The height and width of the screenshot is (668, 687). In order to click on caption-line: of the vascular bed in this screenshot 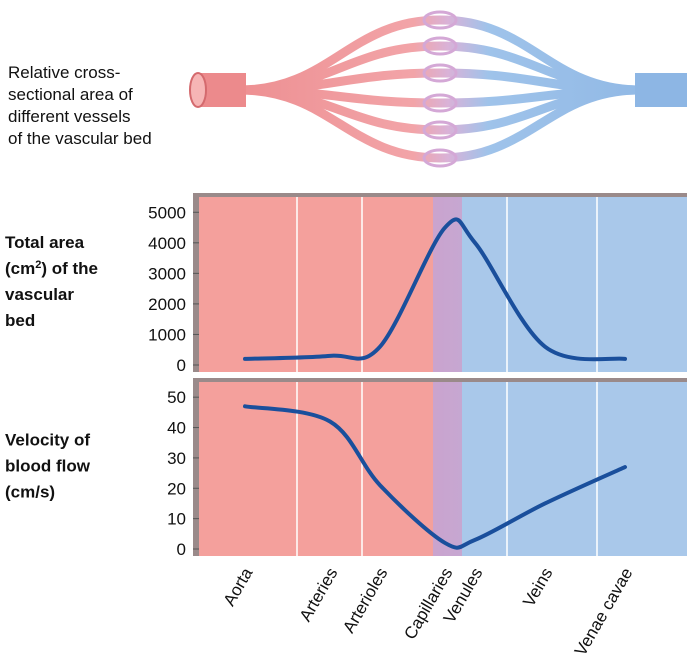, I will do `click(80, 138)`.